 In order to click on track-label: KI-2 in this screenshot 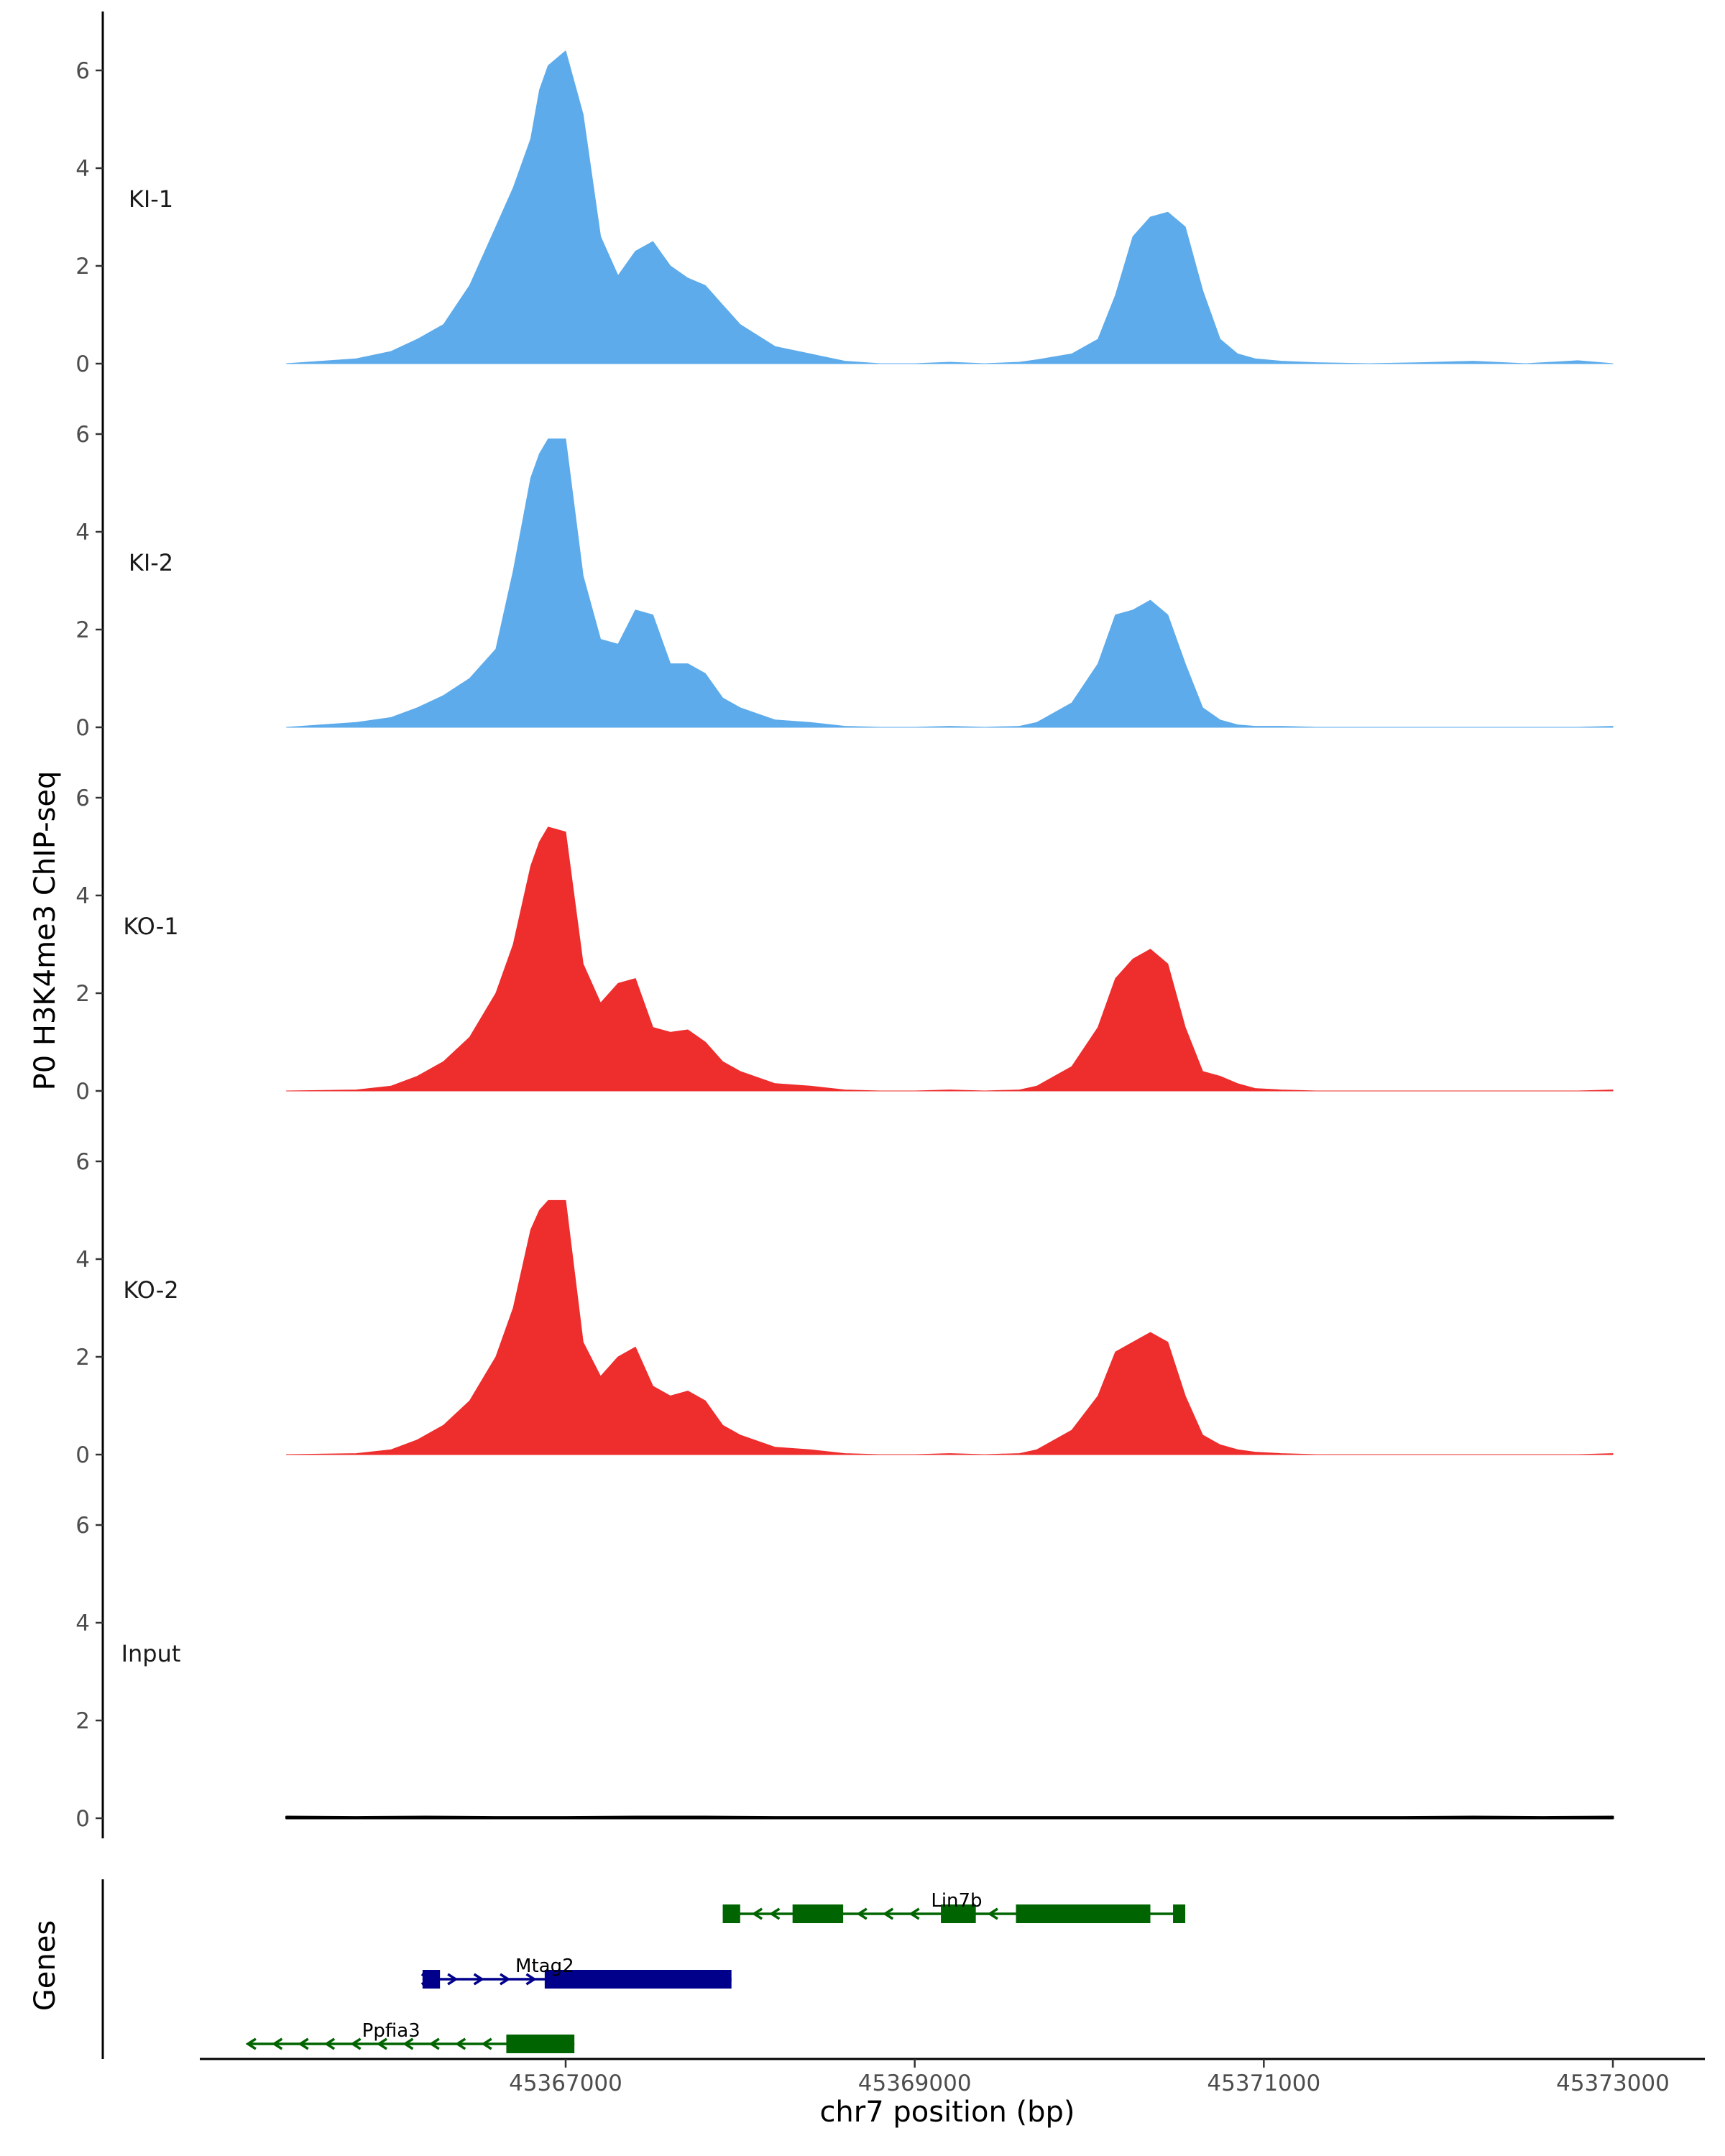, I will do `click(151, 562)`.